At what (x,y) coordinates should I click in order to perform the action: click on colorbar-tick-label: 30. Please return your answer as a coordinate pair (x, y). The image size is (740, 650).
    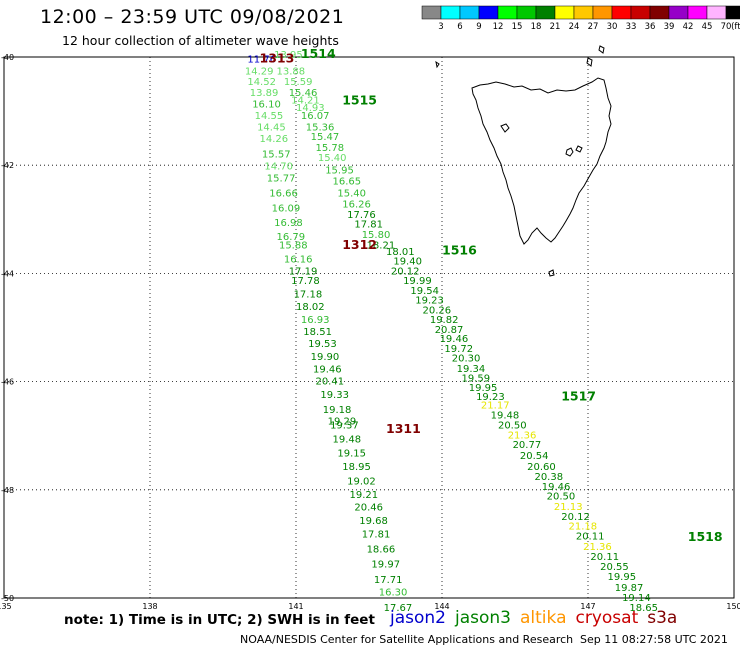
    Looking at the image, I should click on (612, 27).